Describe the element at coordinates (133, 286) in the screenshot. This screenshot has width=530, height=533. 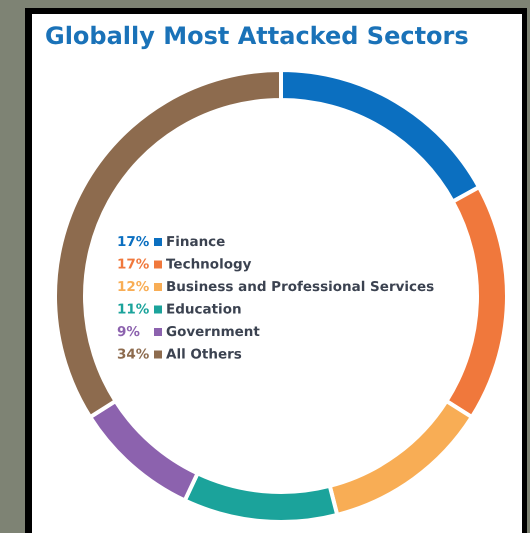
I see `data-label: 12%` at that location.